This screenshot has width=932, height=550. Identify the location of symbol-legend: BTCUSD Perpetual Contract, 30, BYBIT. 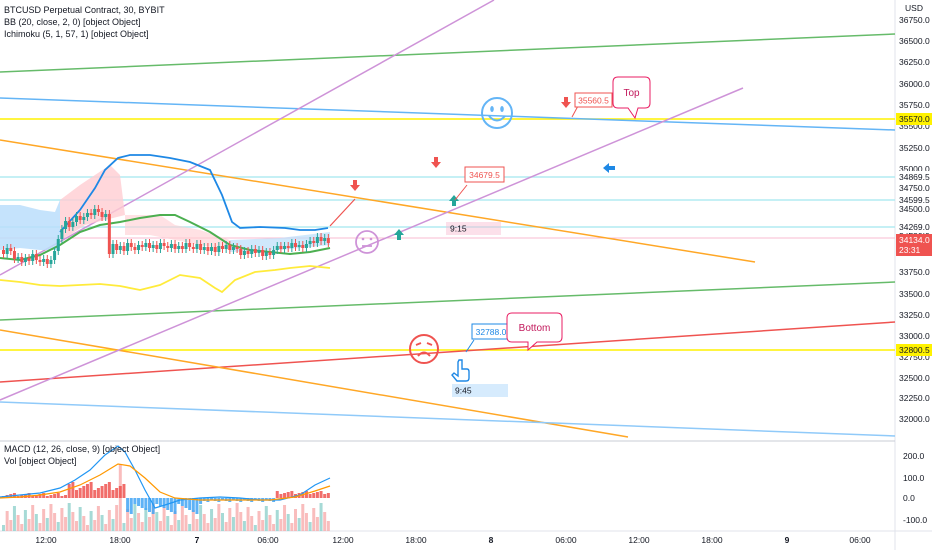
(84, 10).